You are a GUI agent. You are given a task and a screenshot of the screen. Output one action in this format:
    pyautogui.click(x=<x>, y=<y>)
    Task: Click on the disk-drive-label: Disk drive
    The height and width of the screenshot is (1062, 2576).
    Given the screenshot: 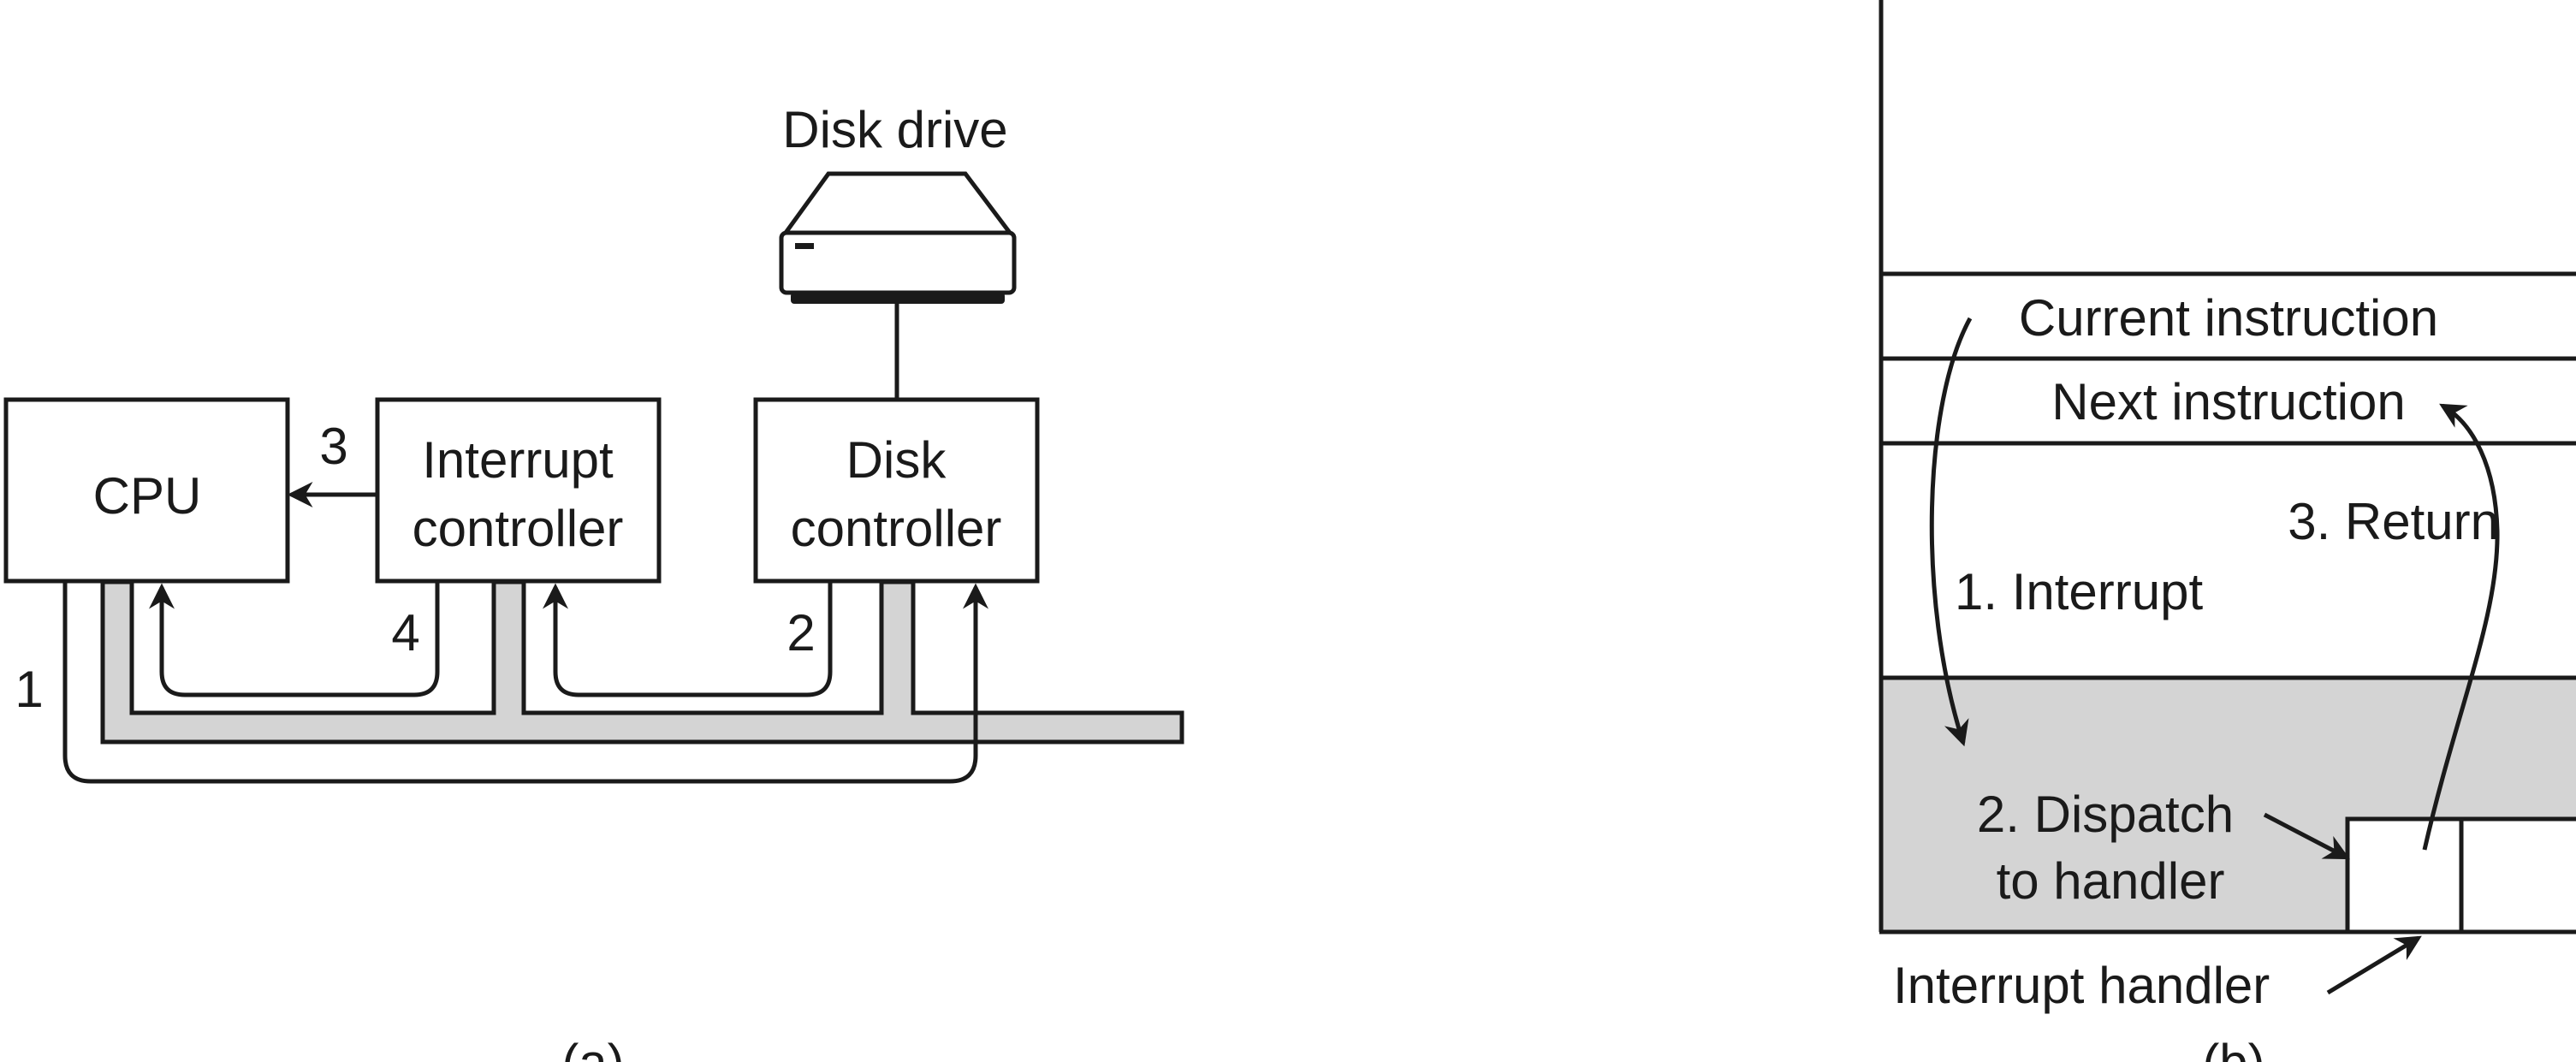 What is the action you would take?
    pyautogui.click(x=894, y=129)
    